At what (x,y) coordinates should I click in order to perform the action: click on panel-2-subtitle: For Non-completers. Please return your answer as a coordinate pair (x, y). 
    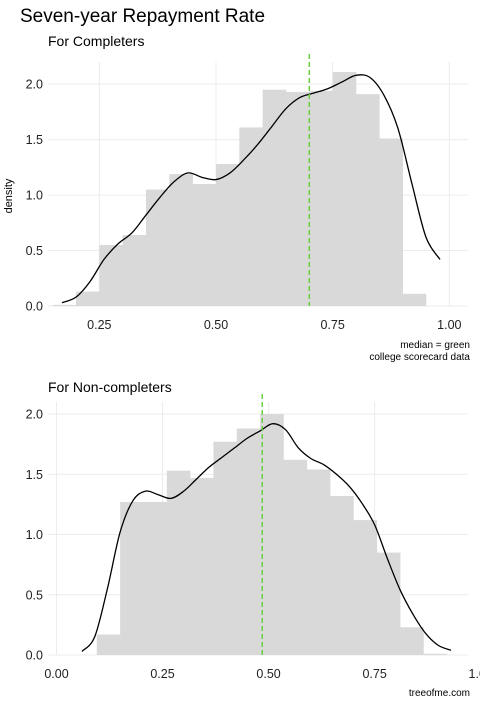
    Looking at the image, I should click on (110, 387).